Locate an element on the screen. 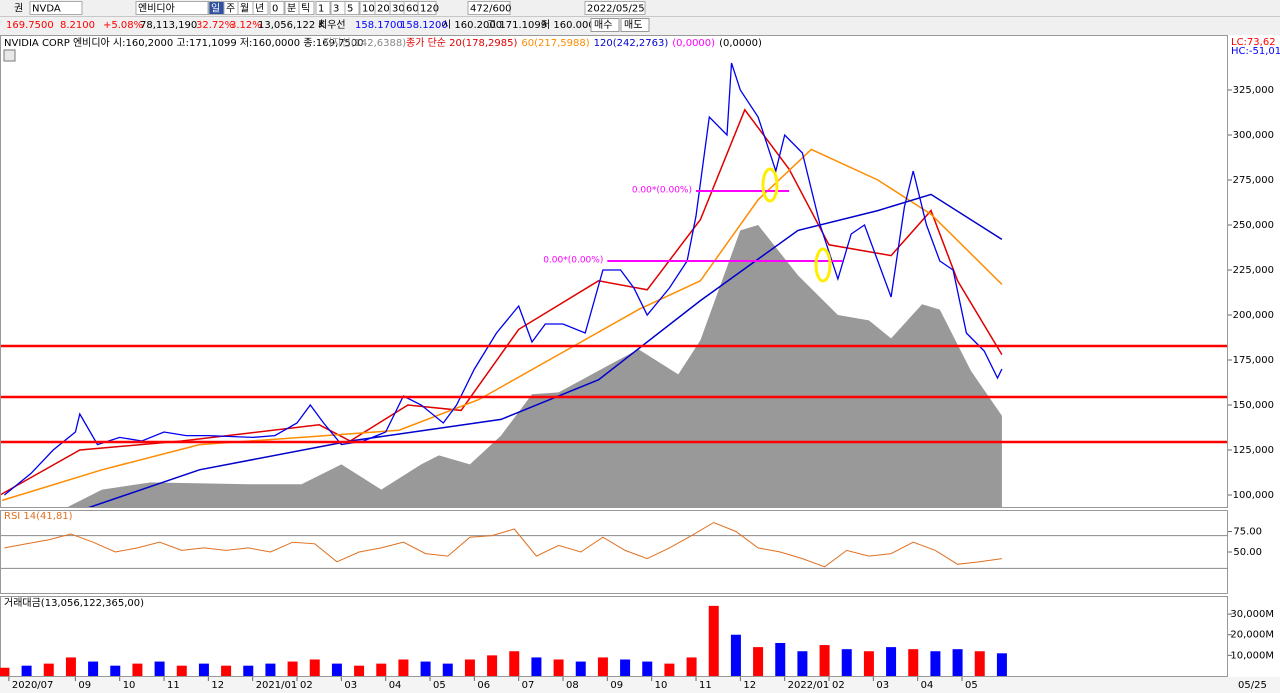  toolbar-text: 20 is located at coordinates (383, 9).